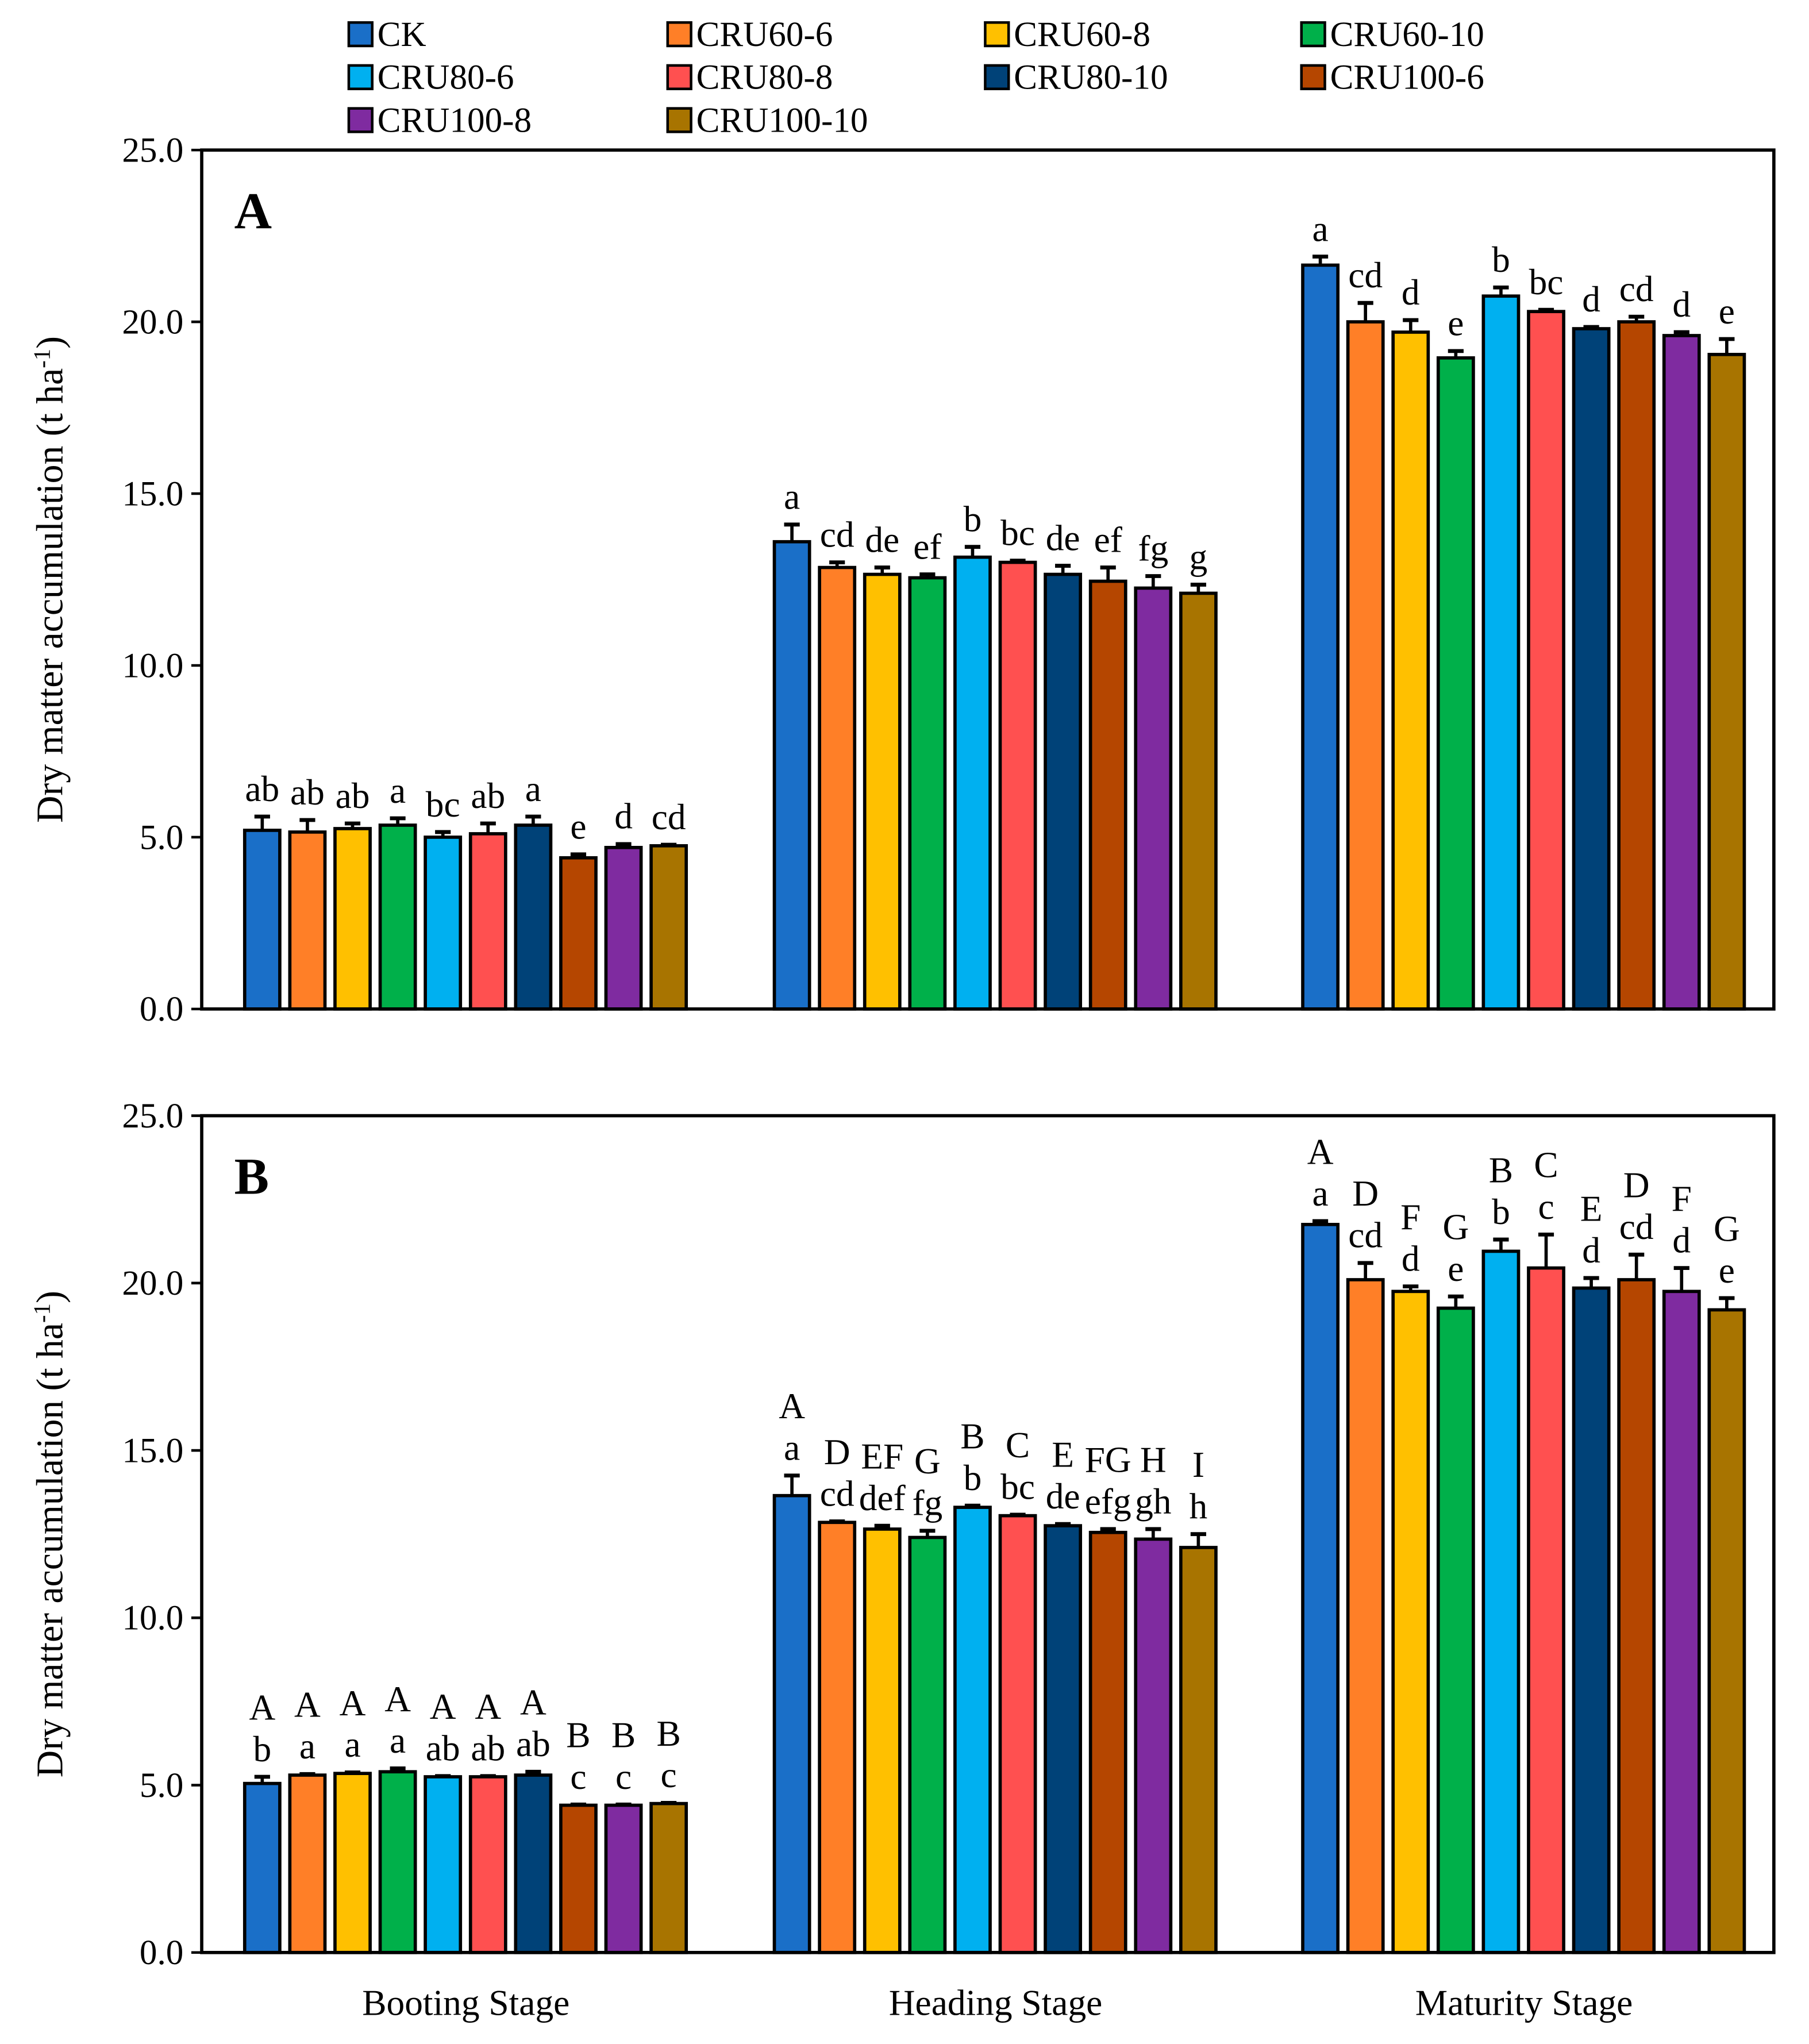 This screenshot has height=2044, width=1809. What do you see at coordinates (152, 494) in the screenshot?
I see `y-tick-label: 15.0` at bounding box center [152, 494].